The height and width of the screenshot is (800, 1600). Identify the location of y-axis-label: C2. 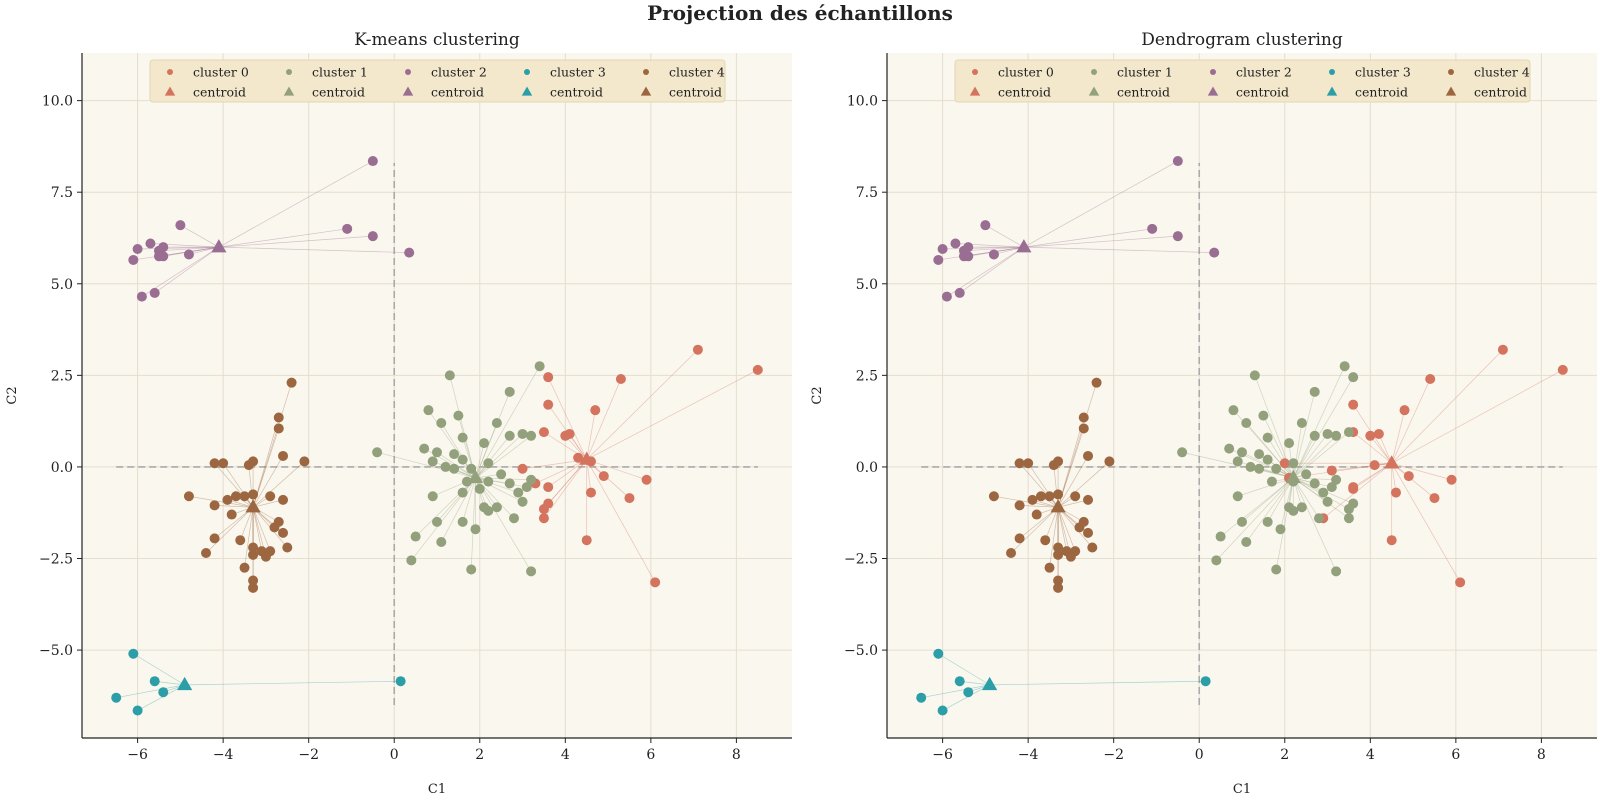
(817, 395).